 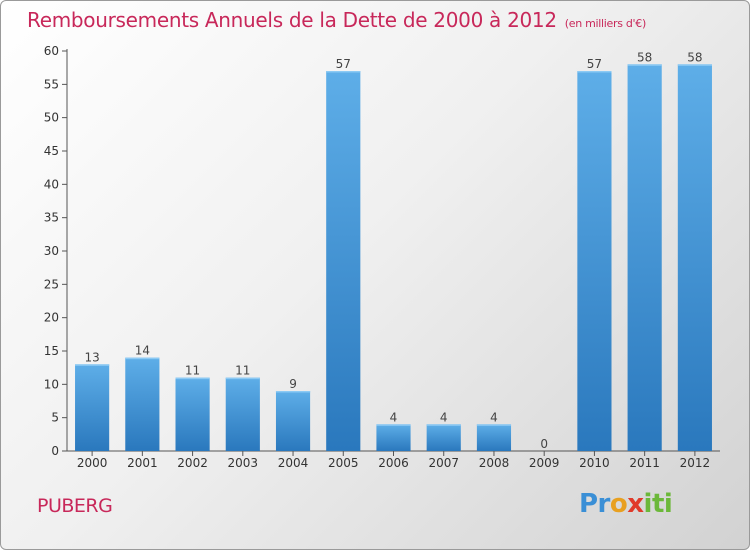 I want to click on x-tick-label: 2011, so click(x=644, y=463).